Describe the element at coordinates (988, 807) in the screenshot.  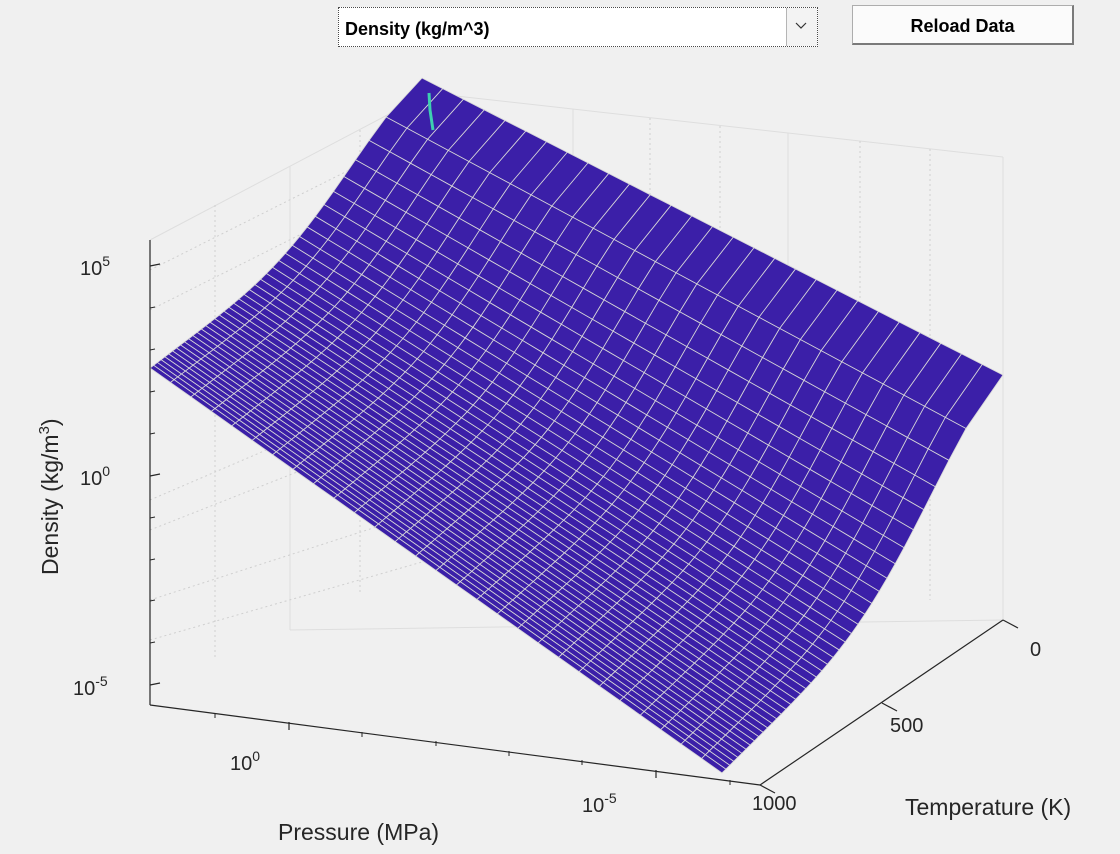
I see `y-axis-label: Temperature (K)` at that location.